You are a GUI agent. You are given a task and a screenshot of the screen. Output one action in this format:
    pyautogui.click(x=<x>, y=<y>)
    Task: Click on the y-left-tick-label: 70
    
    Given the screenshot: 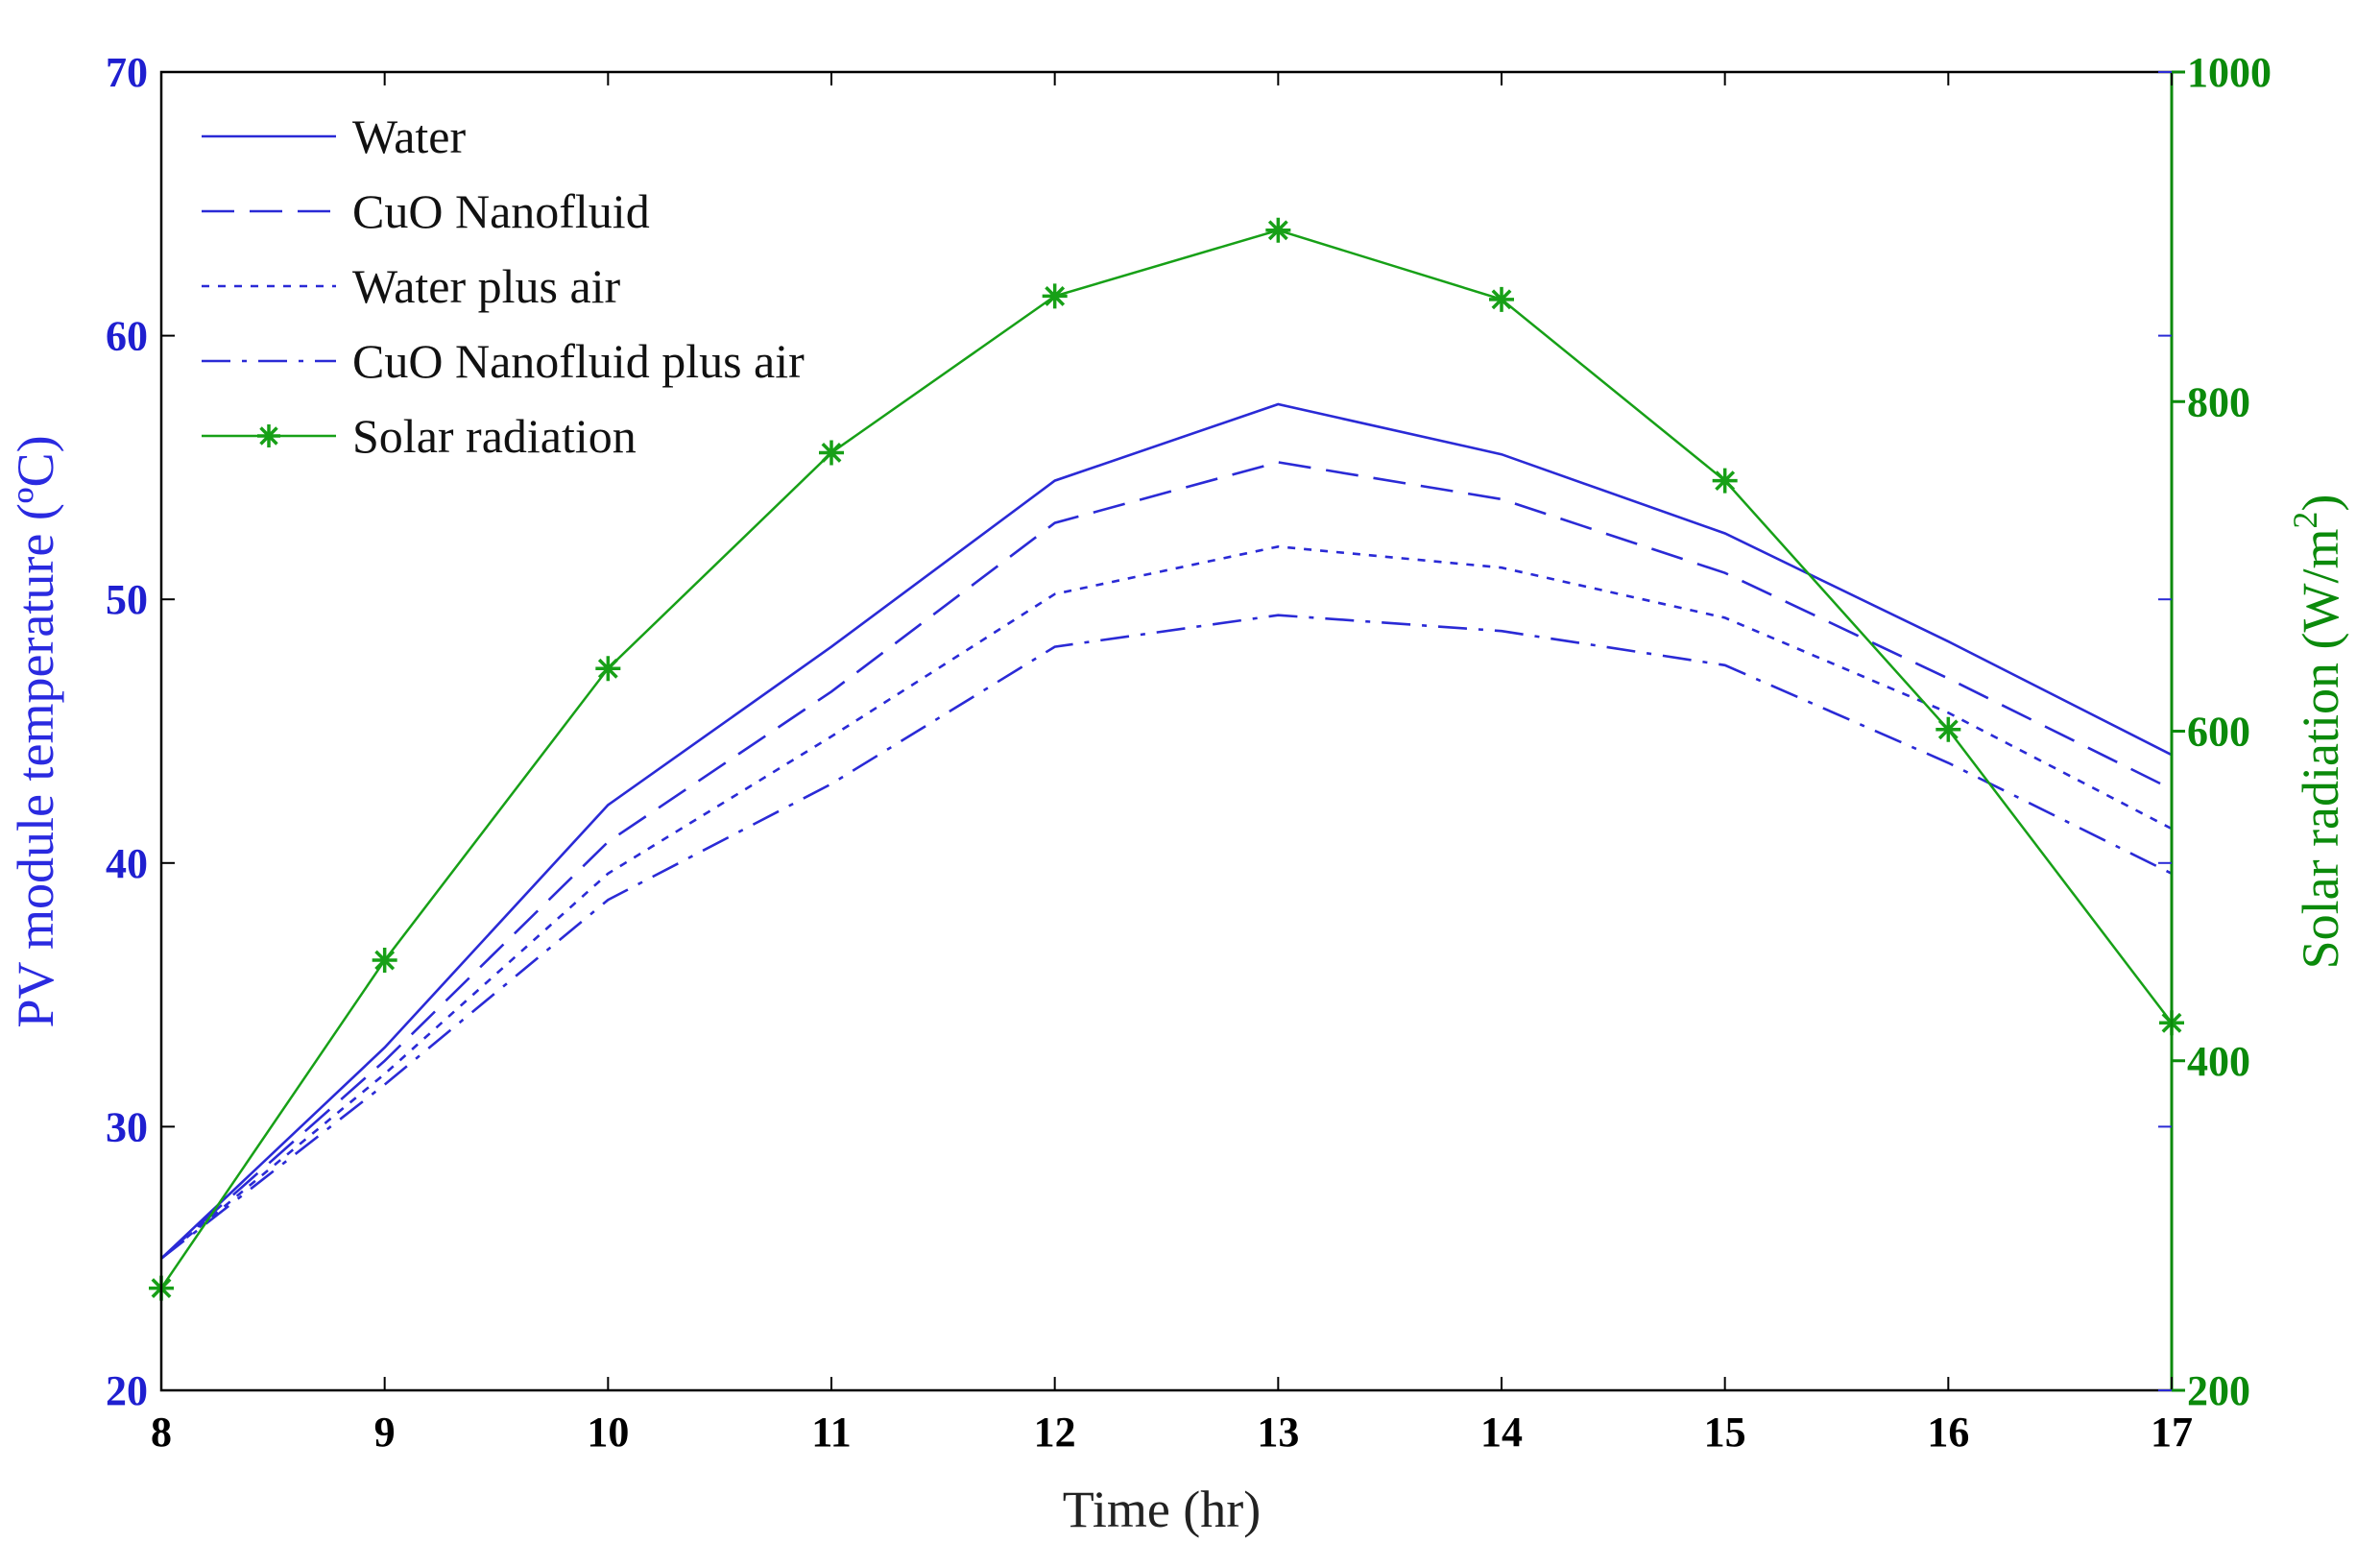 What is the action you would take?
    pyautogui.click(x=127, y=72)
    